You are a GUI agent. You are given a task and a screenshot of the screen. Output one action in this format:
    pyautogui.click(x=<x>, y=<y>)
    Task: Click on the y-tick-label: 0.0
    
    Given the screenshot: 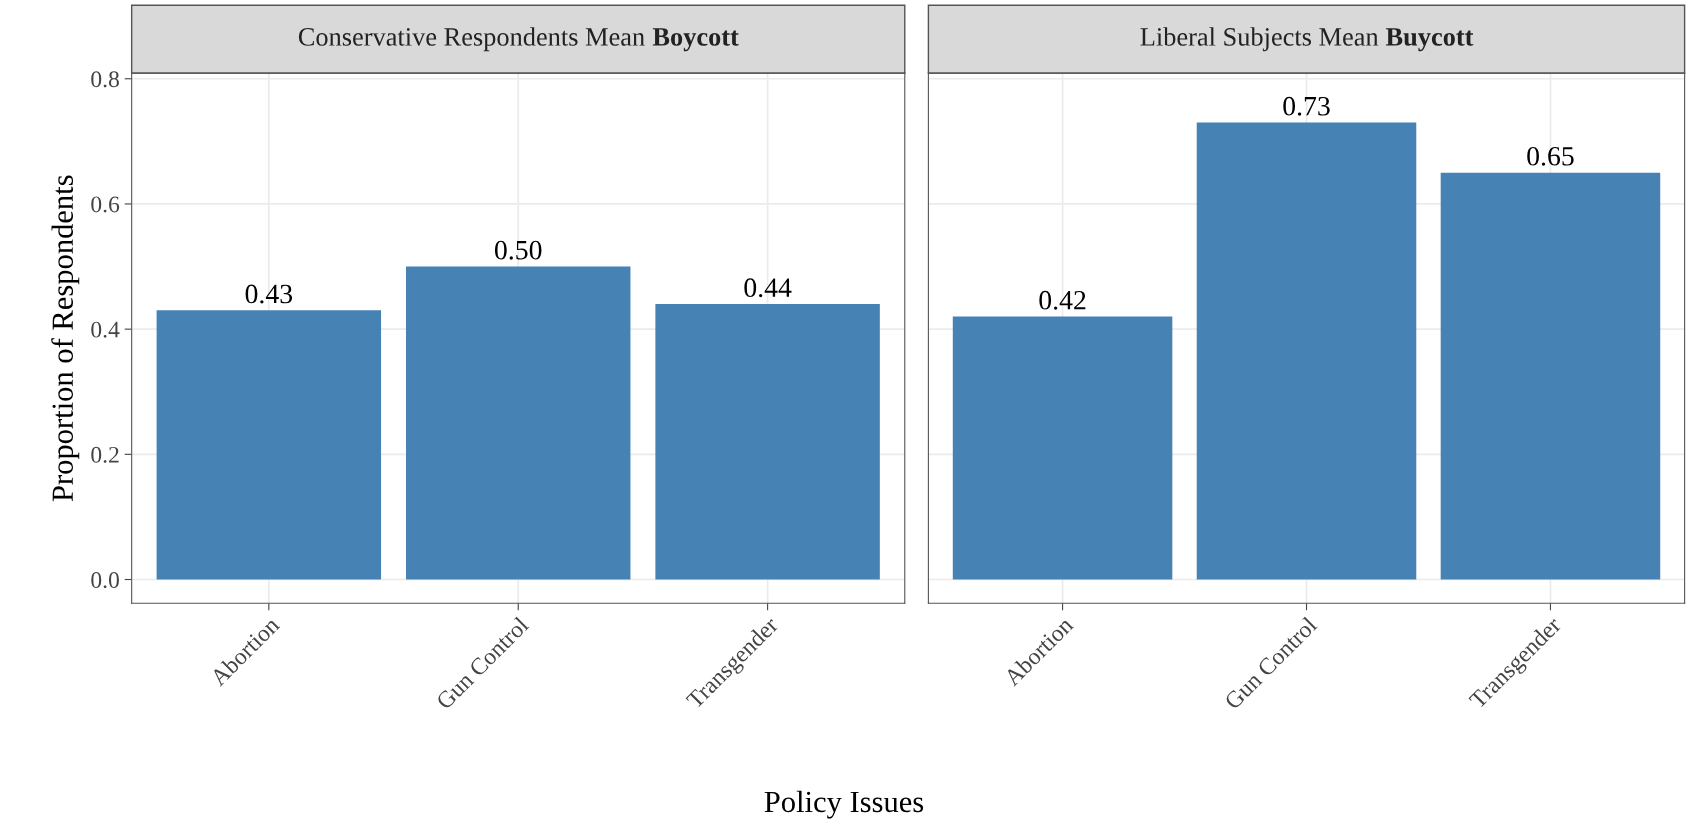 What is the action you would take?
    pyautogui.click(x=105, y=580)
    